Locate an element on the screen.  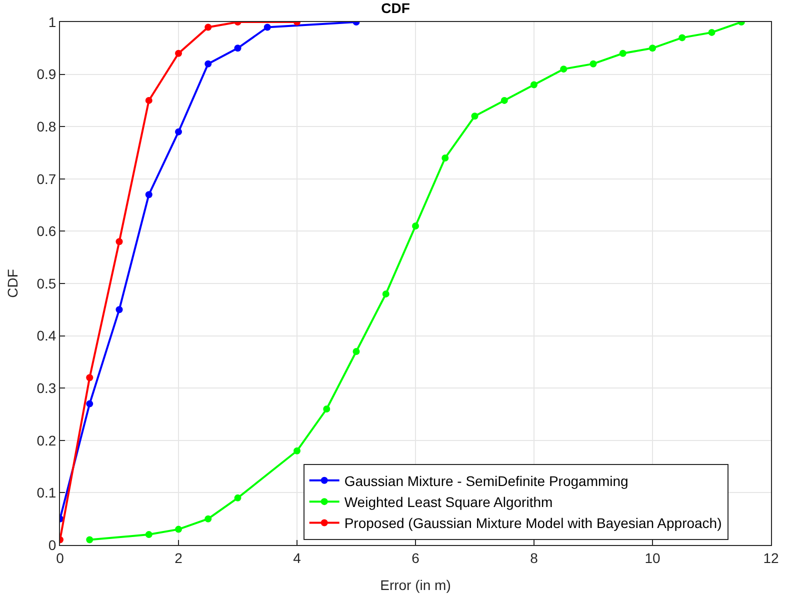
y-tick-label: 0.4 is located at coordinates (46, 336).